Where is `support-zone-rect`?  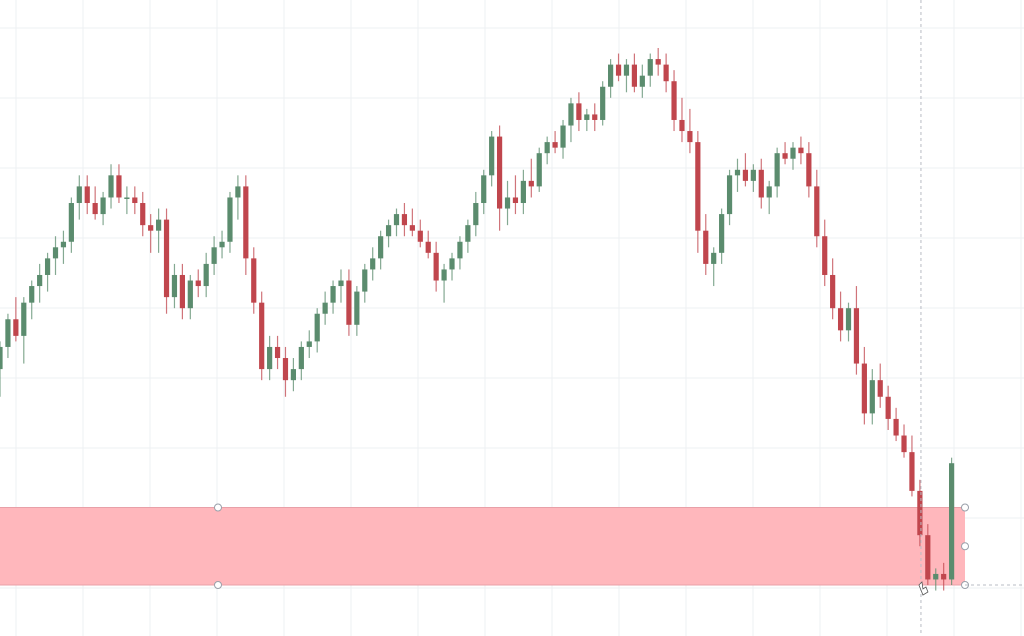 support-zone-rect is located at coordinates (482, 546).